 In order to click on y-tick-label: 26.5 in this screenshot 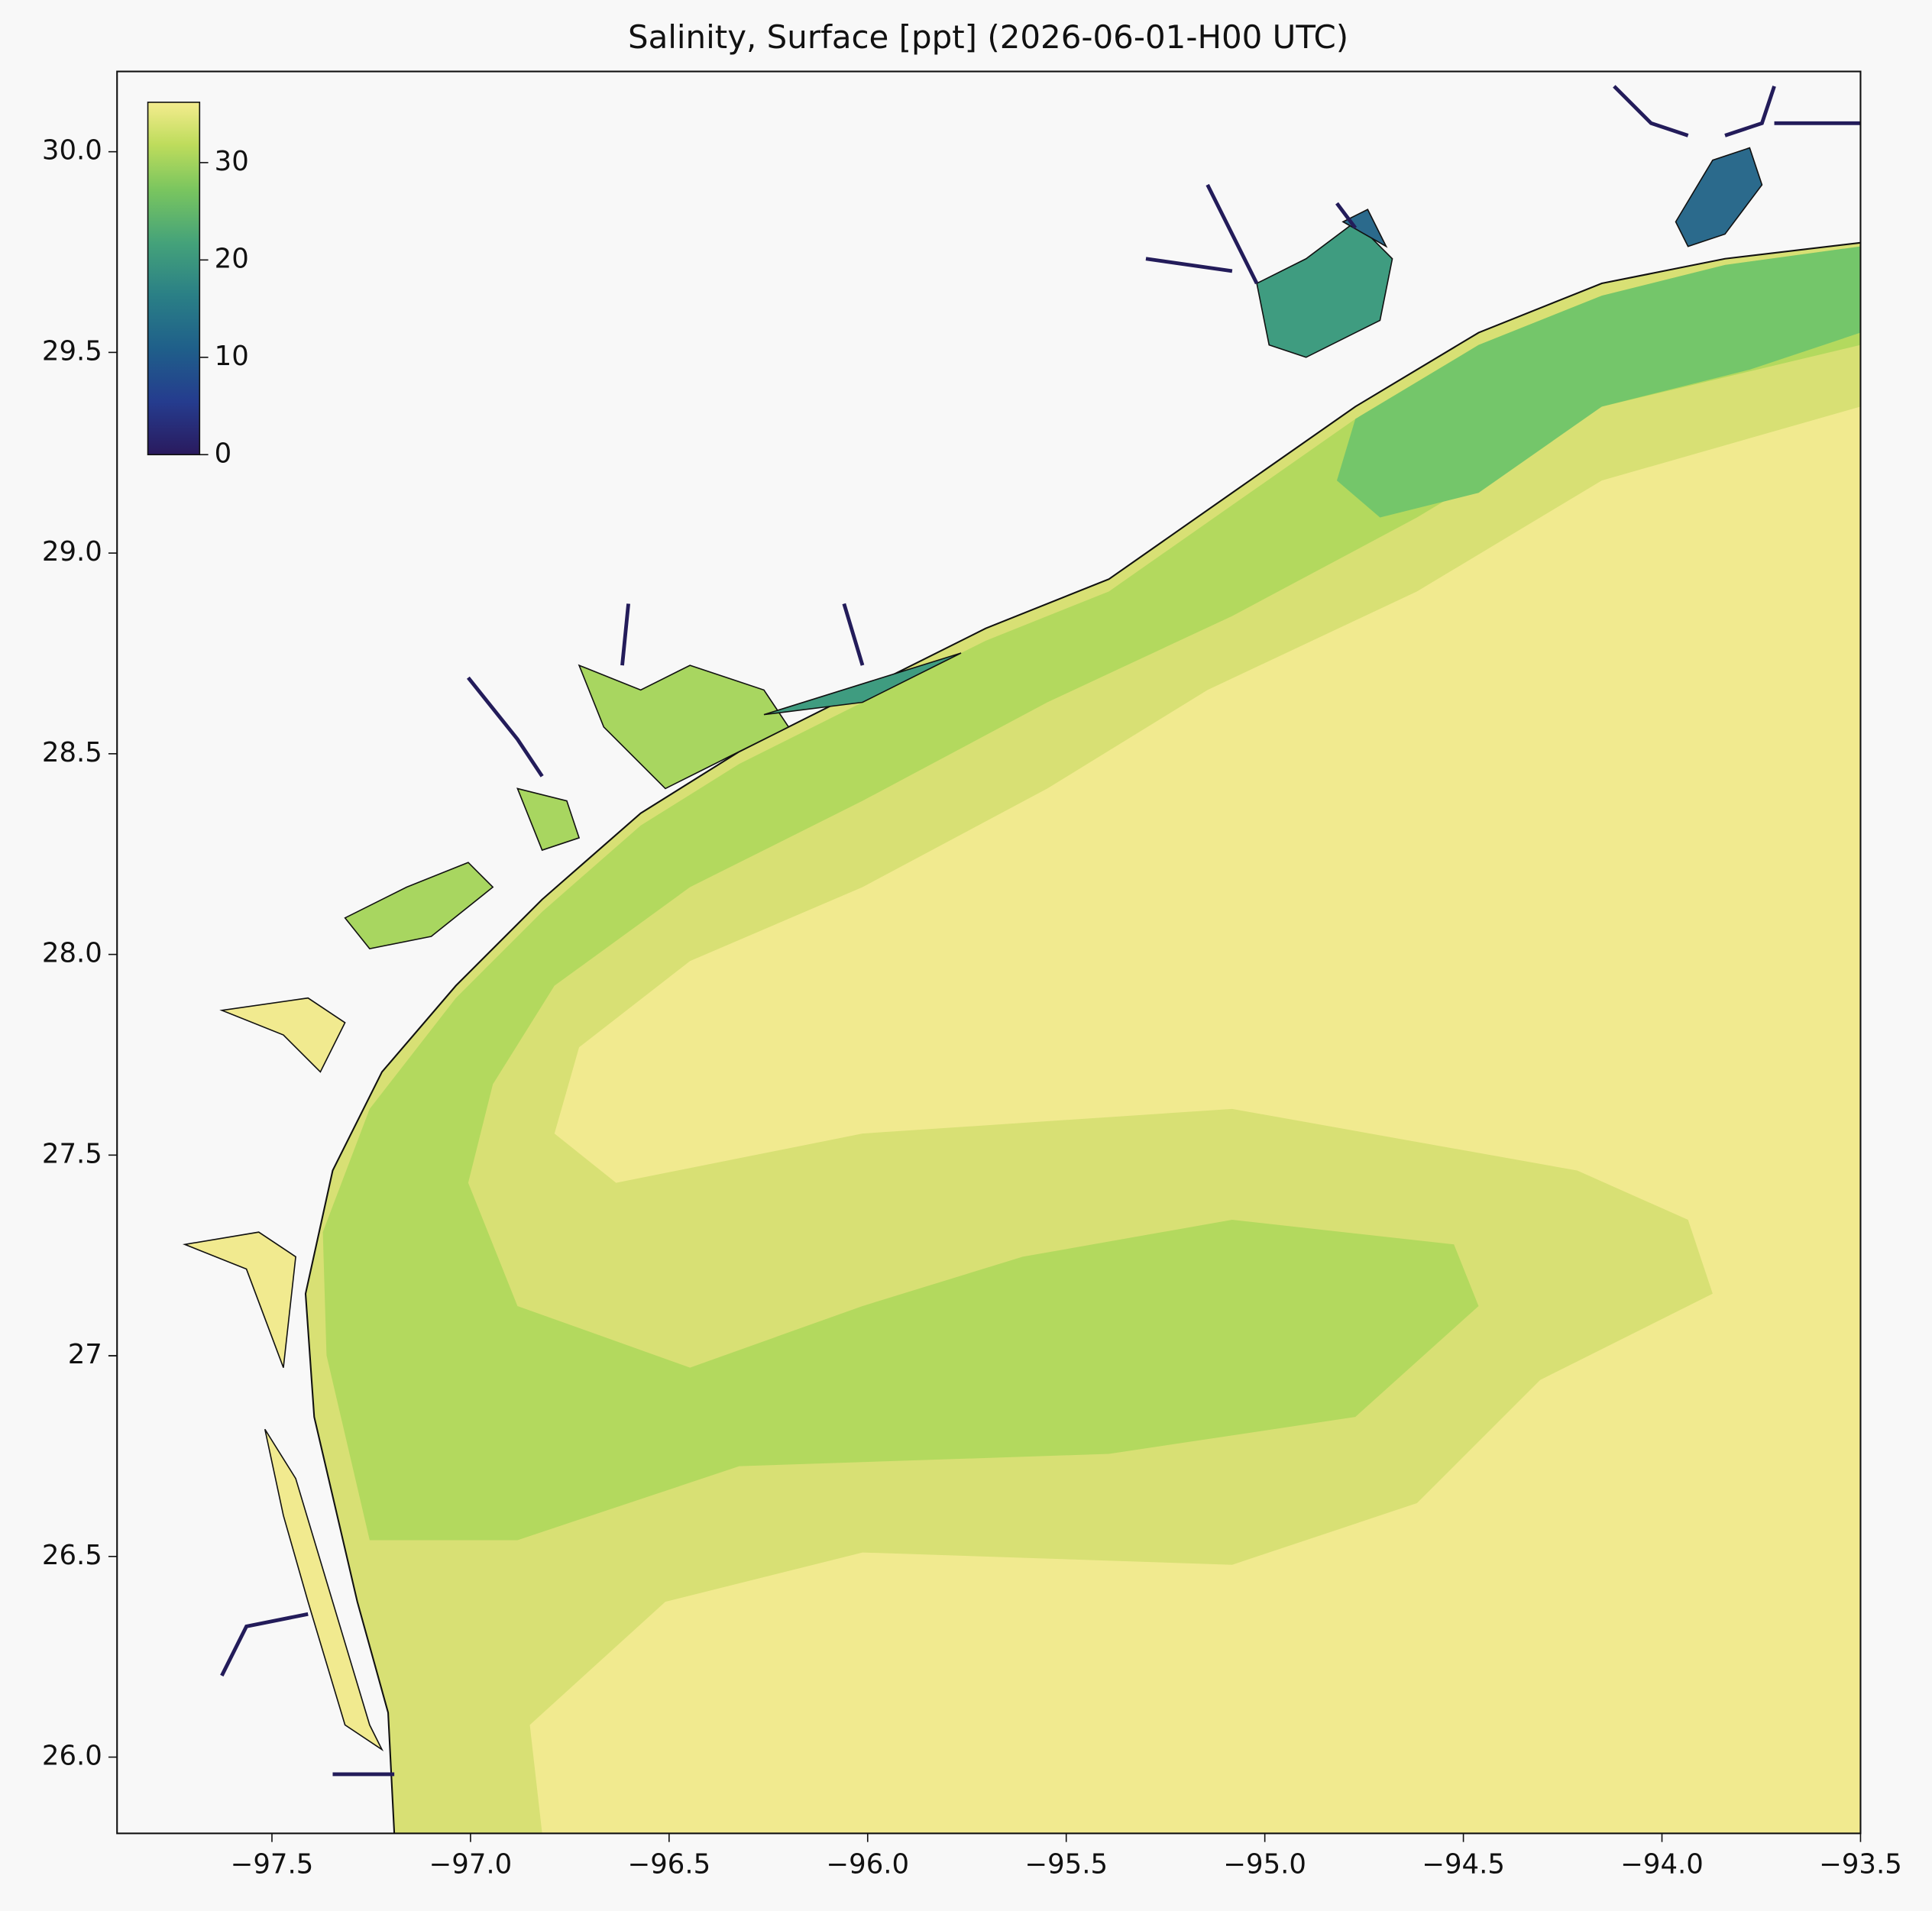, I will do `click(72, 1555)`.